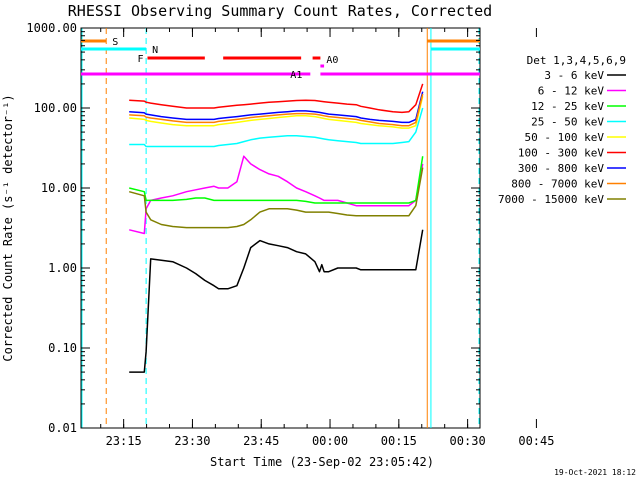  Describe the element at coordinates (280, 59) in the screenshot. I see `annotation-bars: S NF A0 A1` at that location.